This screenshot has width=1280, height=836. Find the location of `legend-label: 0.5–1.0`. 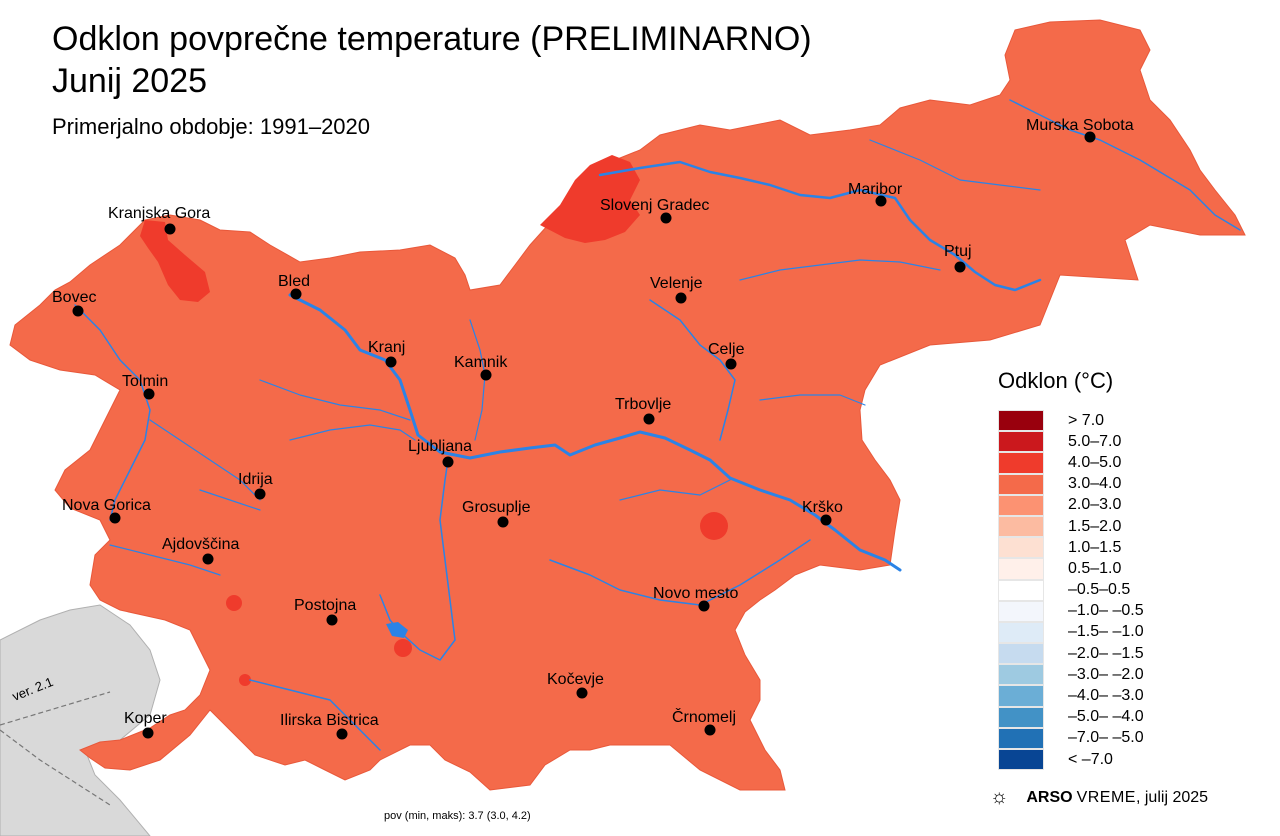

legend-label: 0.5–1.0 is located at coordinates (1095, 568).